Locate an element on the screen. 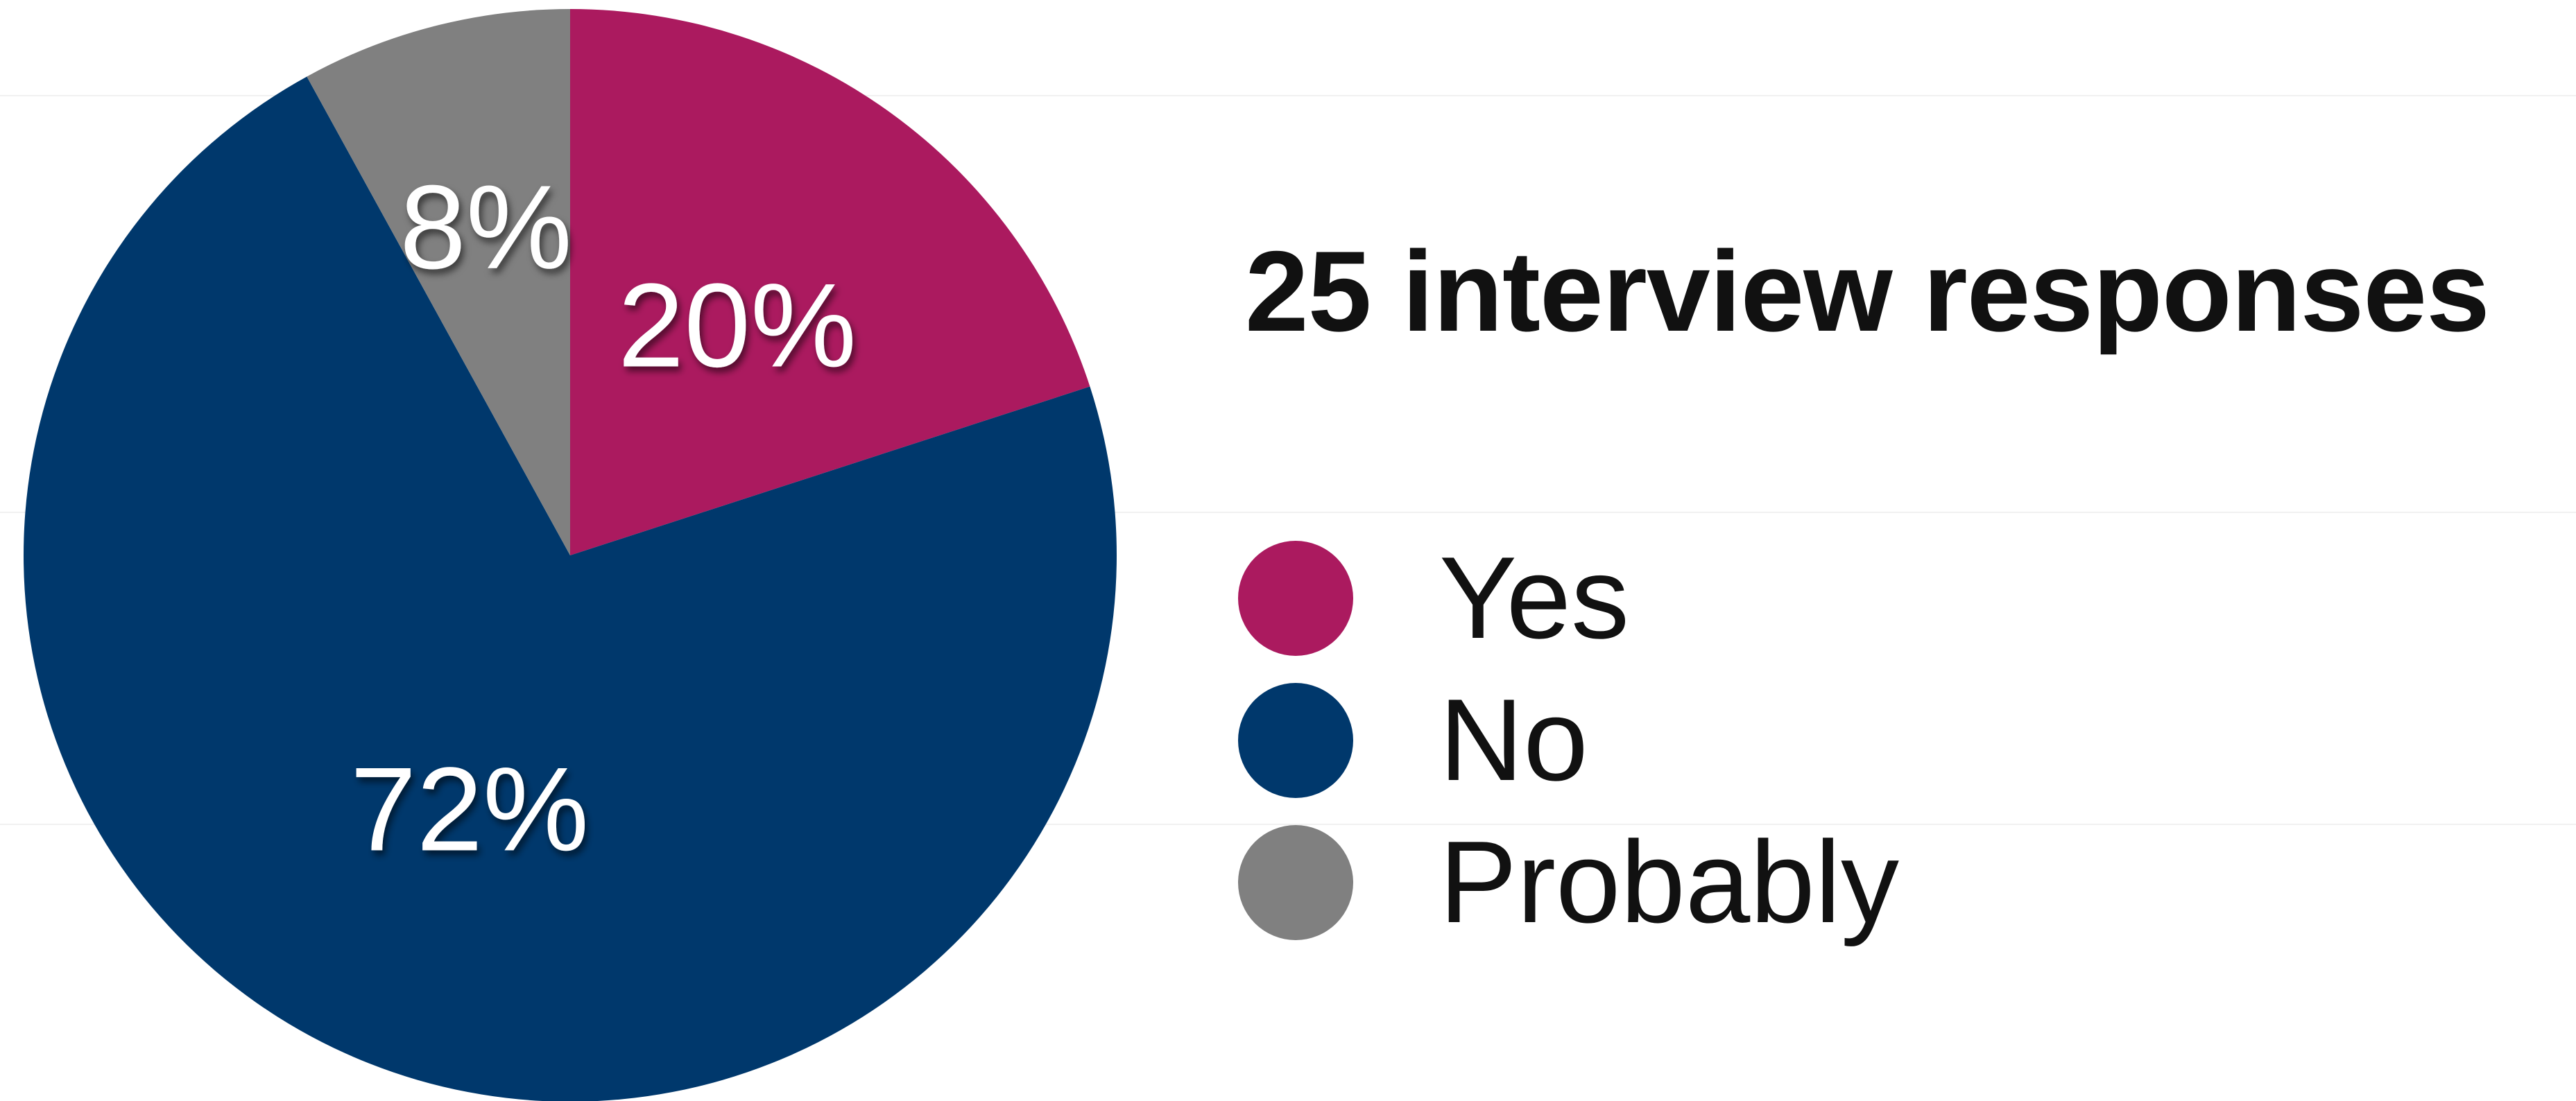 The width and height of the screenshot is (2576, 1101). legend-label-no: No is located at coordinates (1513, 740).